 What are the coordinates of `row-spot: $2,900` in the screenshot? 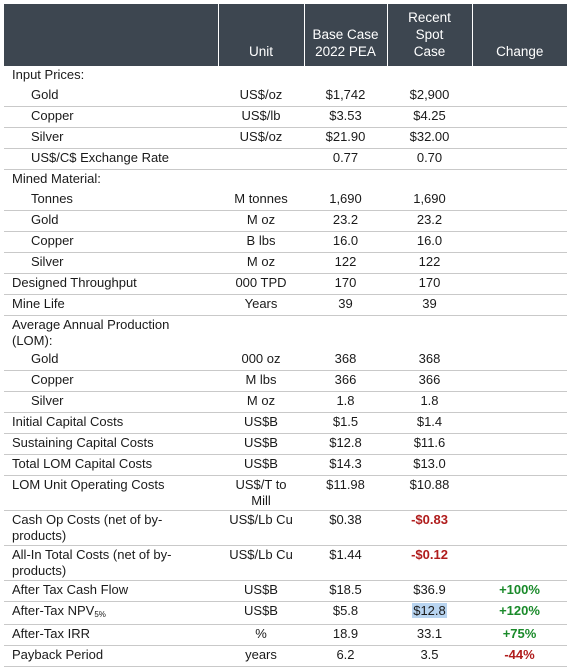 It's located at (429, 96).